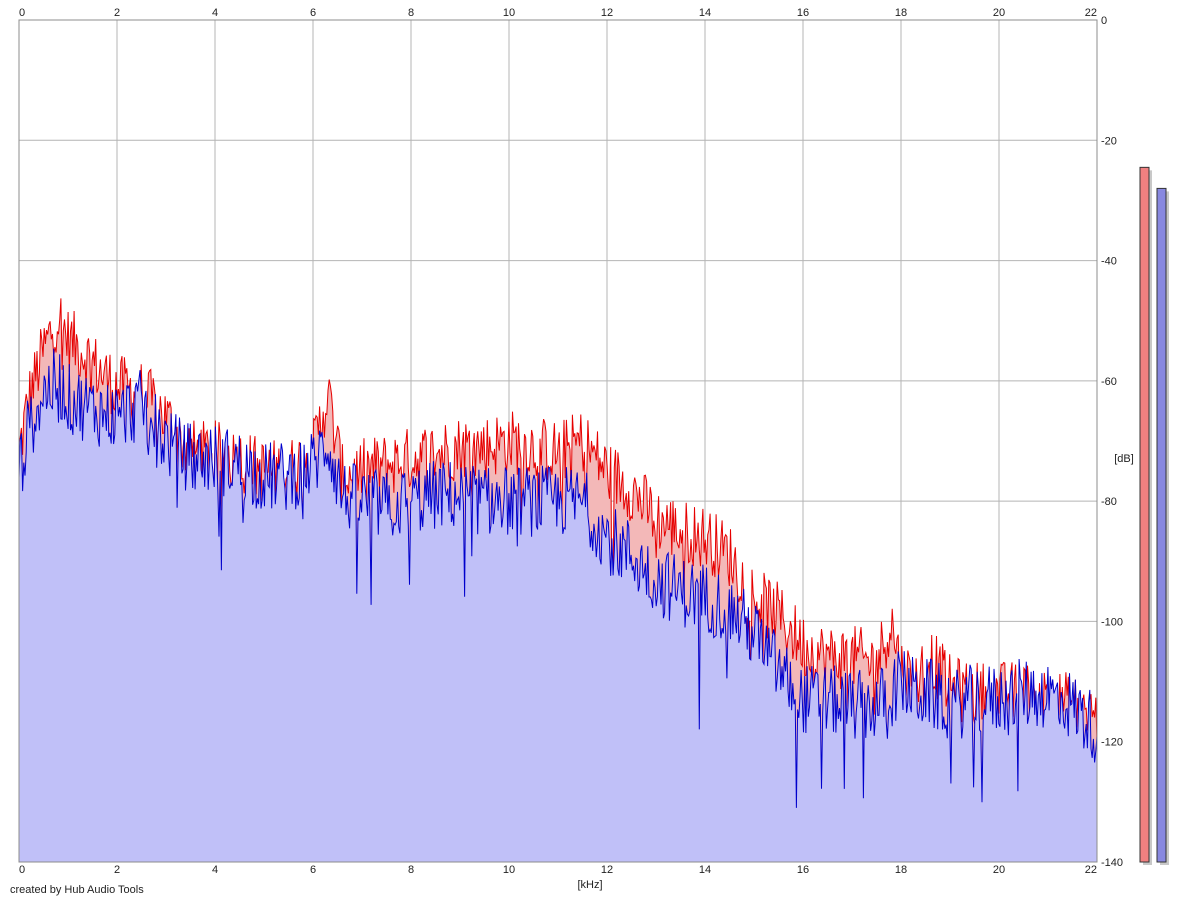  I want to click on x-axis-label: [kHz], so click(589, 885).